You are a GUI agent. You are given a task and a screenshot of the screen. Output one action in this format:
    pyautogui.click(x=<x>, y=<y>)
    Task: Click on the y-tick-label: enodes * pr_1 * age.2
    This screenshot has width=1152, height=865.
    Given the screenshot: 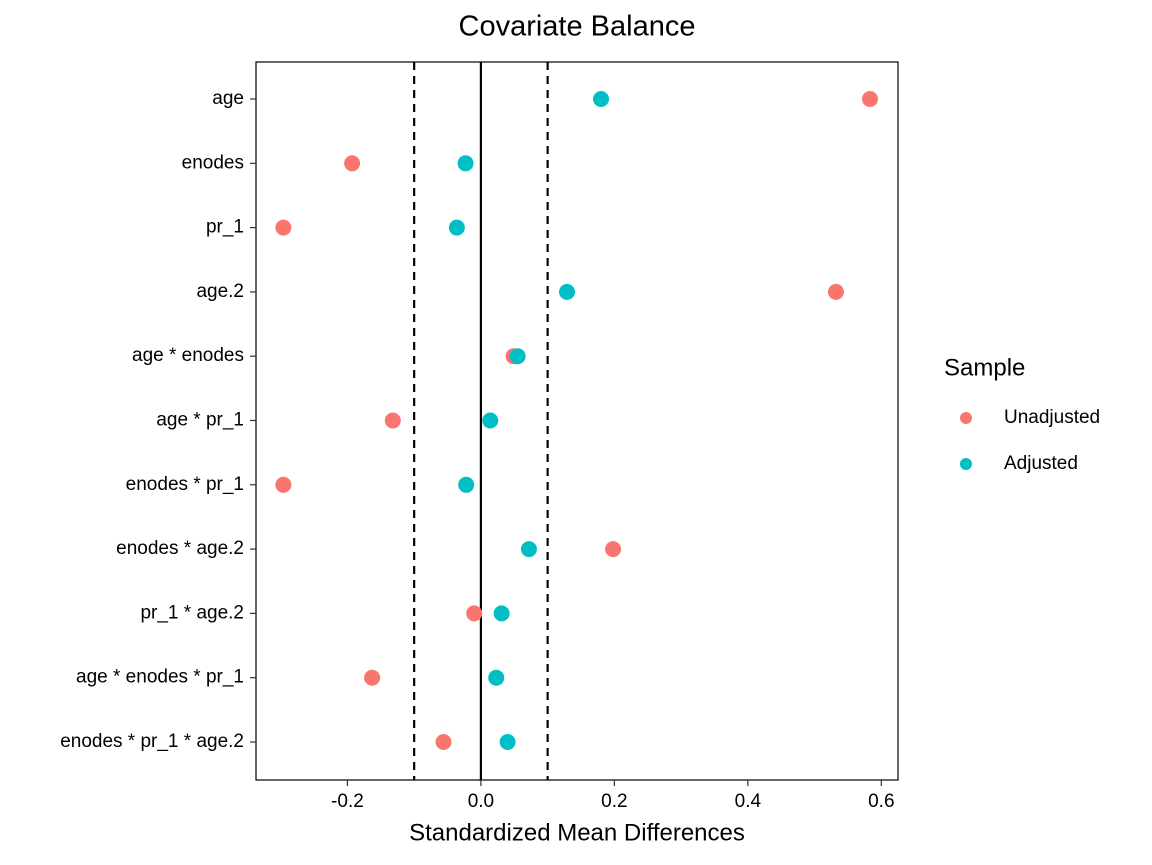 What is the action you would take?
    pyautogui.click(x=152, y=741)
    